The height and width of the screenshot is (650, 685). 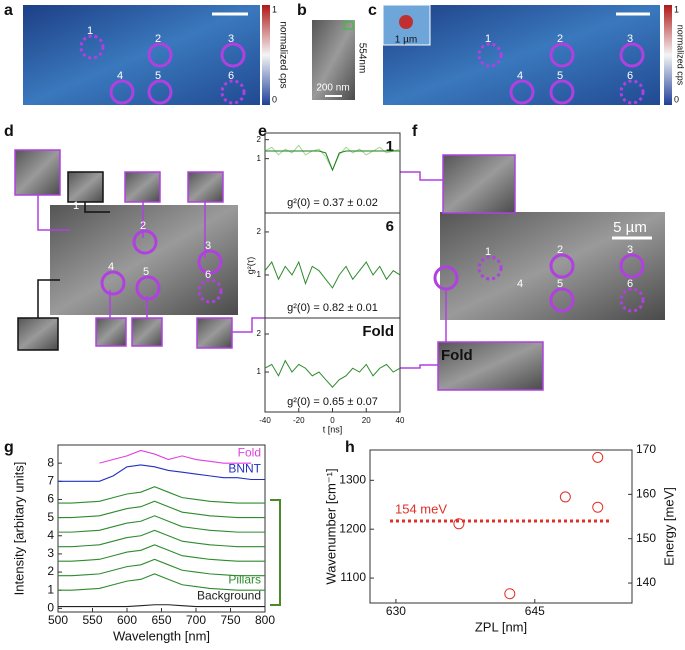 What do you see at coordinates (50, 608) in the screenshot?
I see `y-tick-label: 0` at bounding box center [50, 608].